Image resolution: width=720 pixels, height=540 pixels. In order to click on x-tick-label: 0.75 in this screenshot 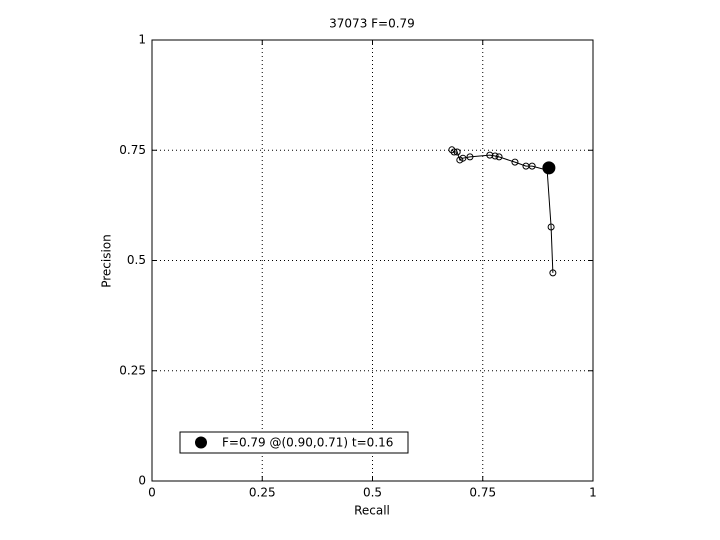, I will do `click(482, 493)`.